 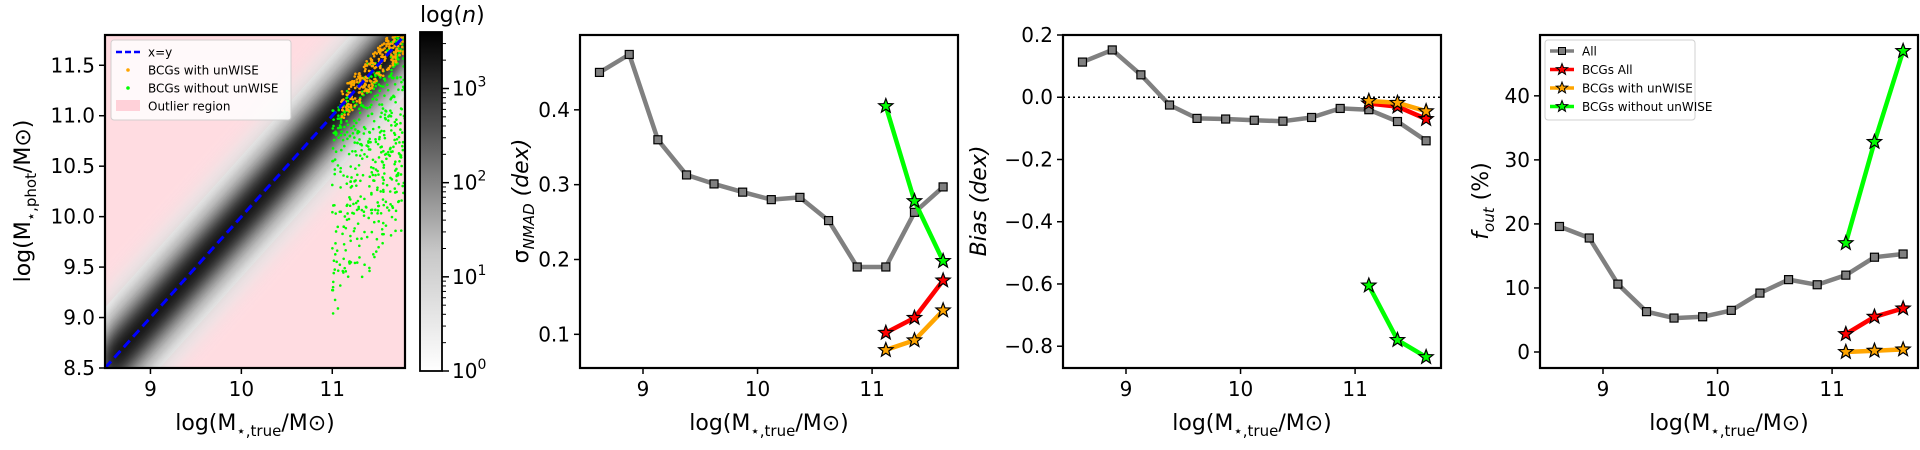 What do you see at coordinates (1397, 339) in the screenshot?
I see `series-point-bcgs-without-unwise` at bounding box center [1397, 339].